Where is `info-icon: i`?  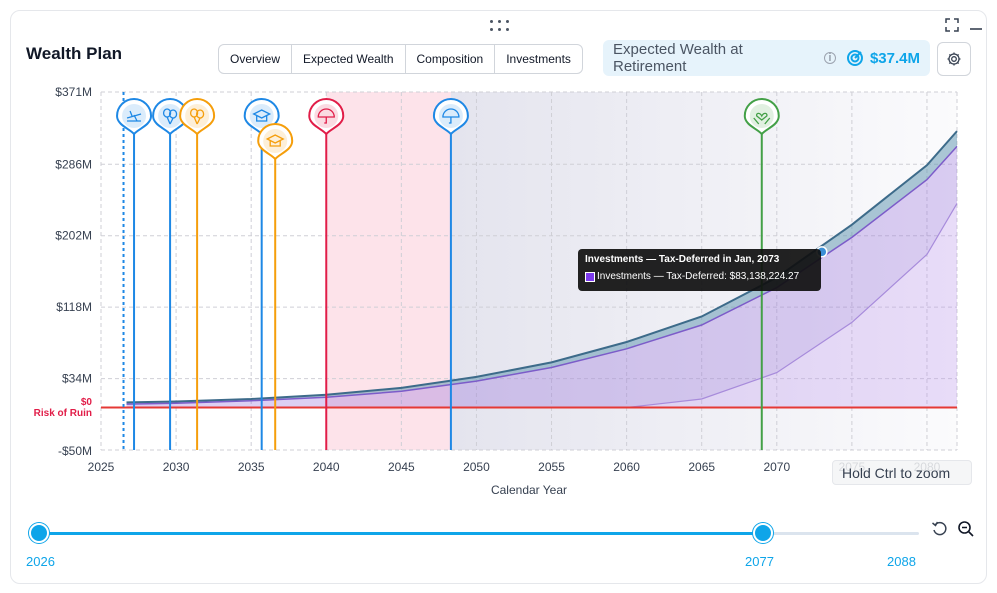 info-icon: i is located at coordinates (830, 58).